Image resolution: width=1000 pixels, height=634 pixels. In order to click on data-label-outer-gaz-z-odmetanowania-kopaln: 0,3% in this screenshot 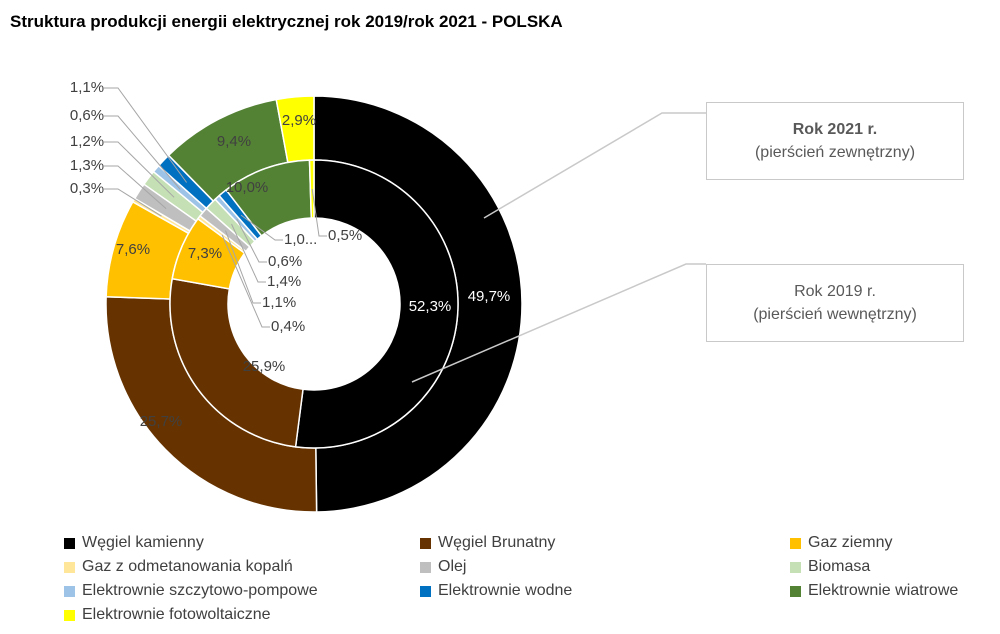, I will do `click(87, 188)`.